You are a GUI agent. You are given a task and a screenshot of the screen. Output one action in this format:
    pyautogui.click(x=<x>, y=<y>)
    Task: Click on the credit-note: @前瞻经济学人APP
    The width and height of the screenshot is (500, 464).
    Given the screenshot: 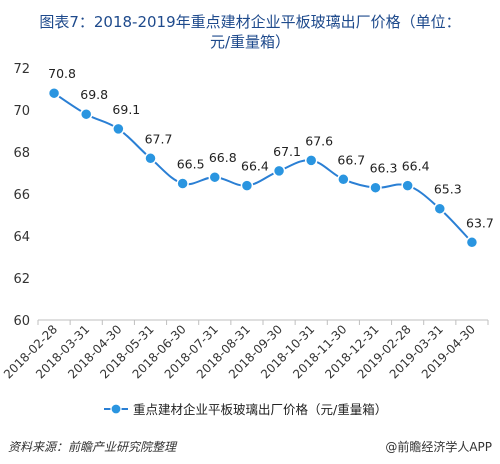 What is the action you would take?
    pyautogui.click(x=438, y=447)
    